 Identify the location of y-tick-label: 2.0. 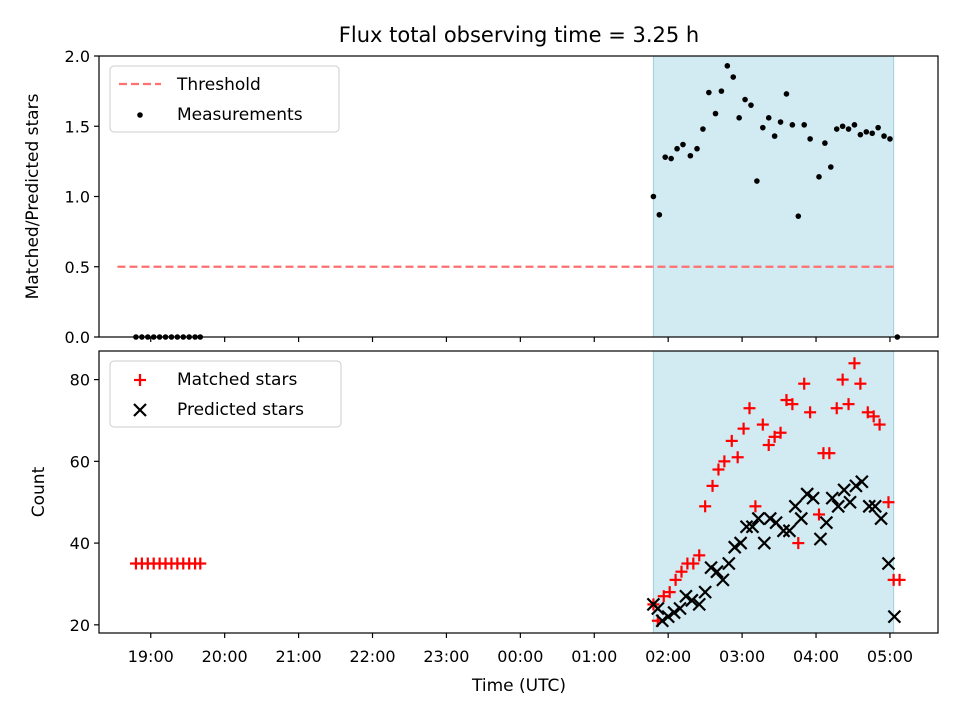
(77, 56).